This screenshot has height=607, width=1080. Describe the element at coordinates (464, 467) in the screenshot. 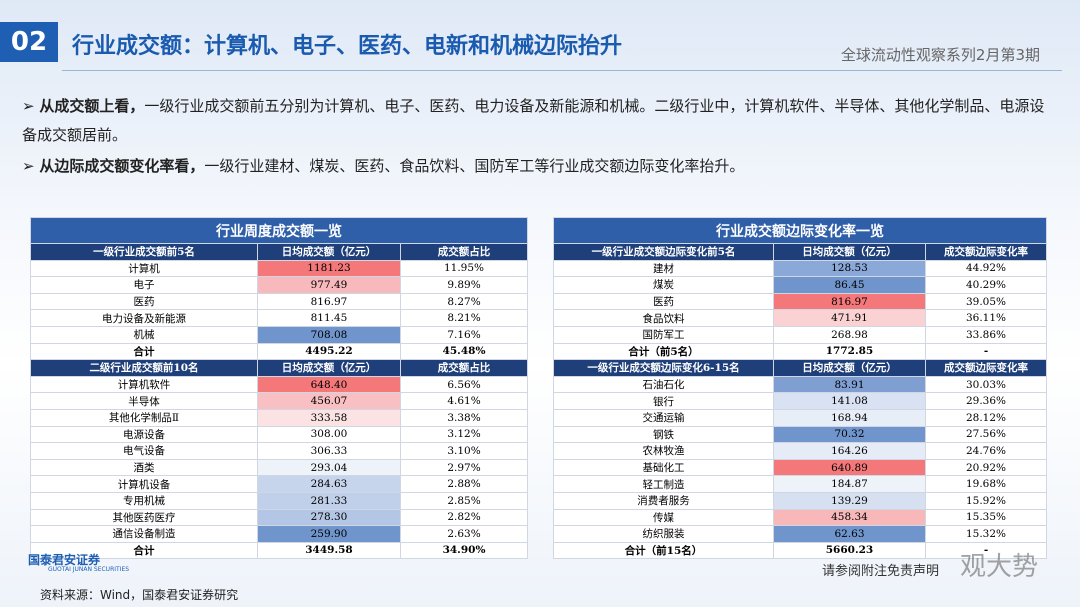

I see `cell: 2.97%` at that location.